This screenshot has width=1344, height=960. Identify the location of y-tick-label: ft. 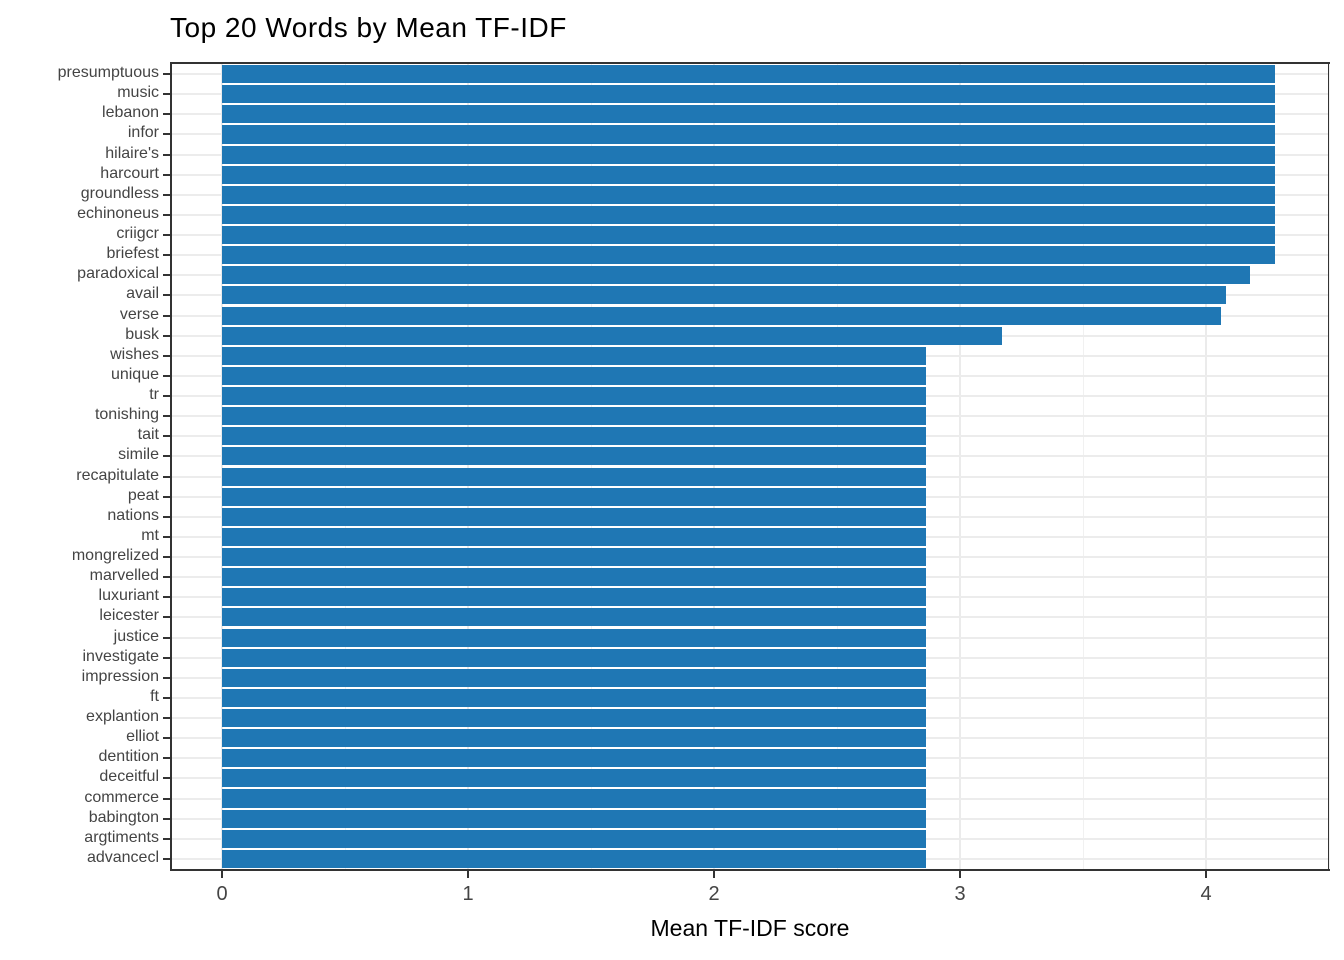
(154, 696).